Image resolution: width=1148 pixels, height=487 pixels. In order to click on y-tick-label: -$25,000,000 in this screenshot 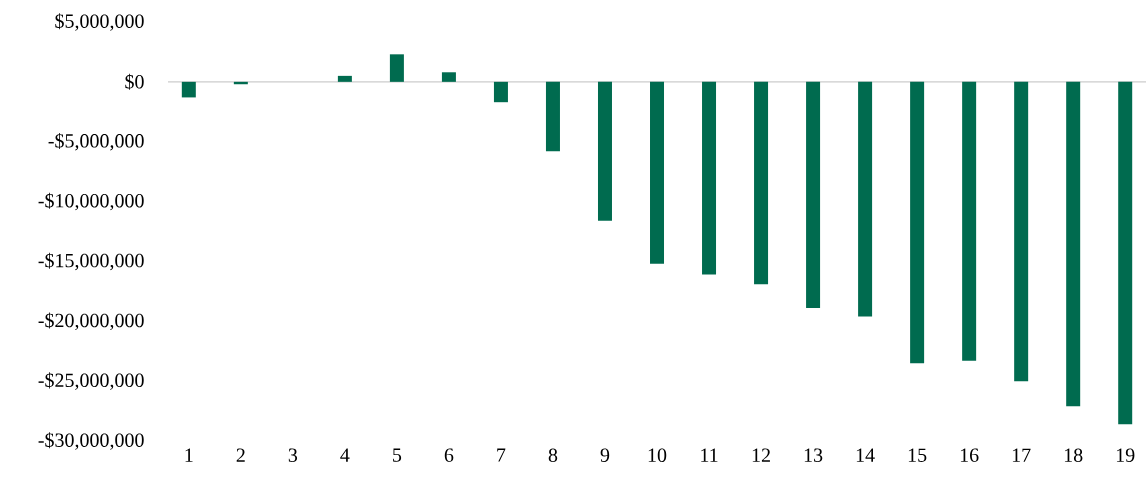, I will do `click(91, 381)`.